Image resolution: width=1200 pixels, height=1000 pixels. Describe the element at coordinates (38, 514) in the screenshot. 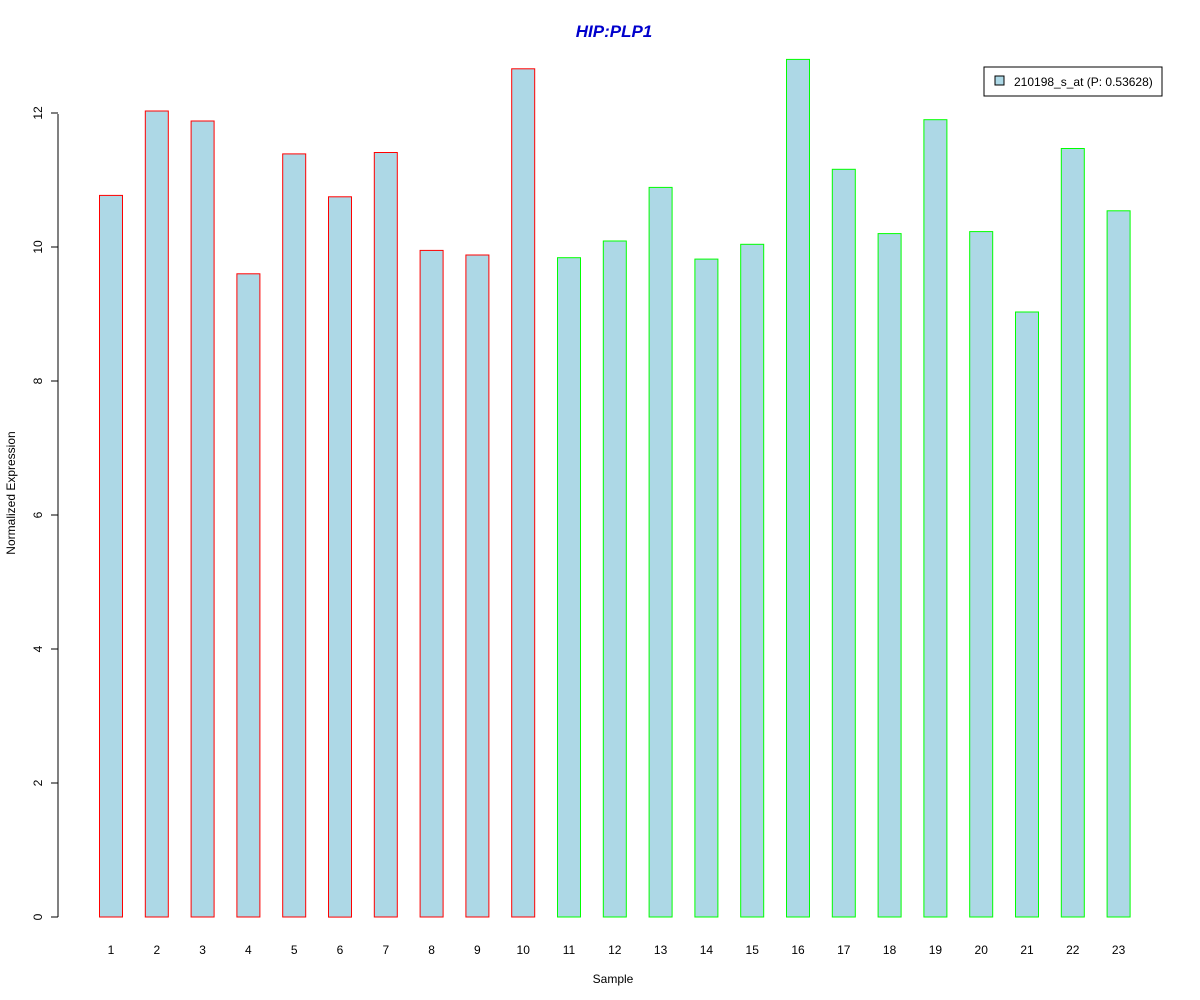

I see `y-tick-label: 6` at that location.